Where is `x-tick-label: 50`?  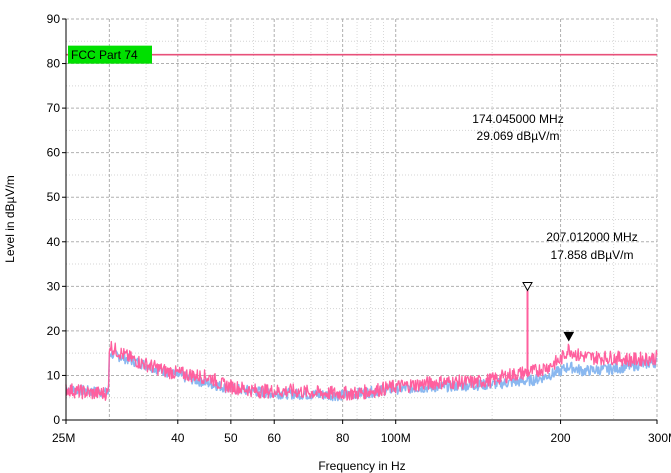 x-tick-label: 50 is located at coordinates (231, 438).